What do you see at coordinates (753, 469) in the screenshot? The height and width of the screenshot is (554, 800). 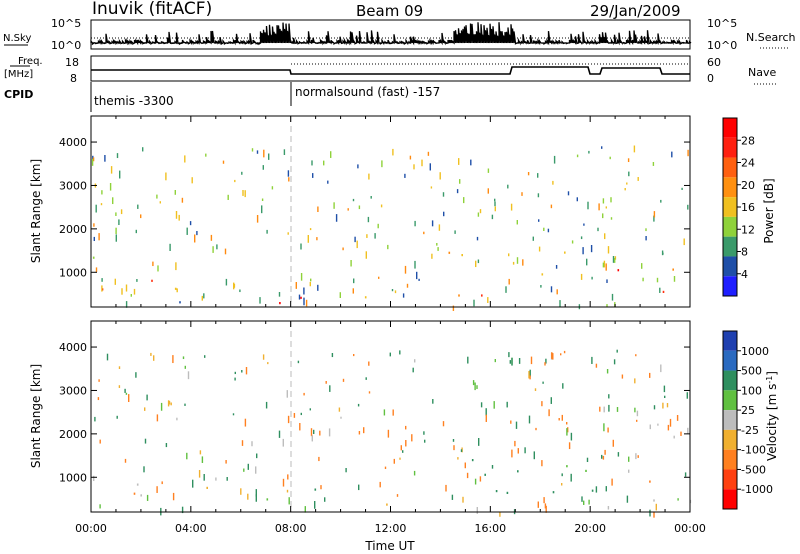 I see `colorbar-tick-label: -500` at bounding box center [753, 469].